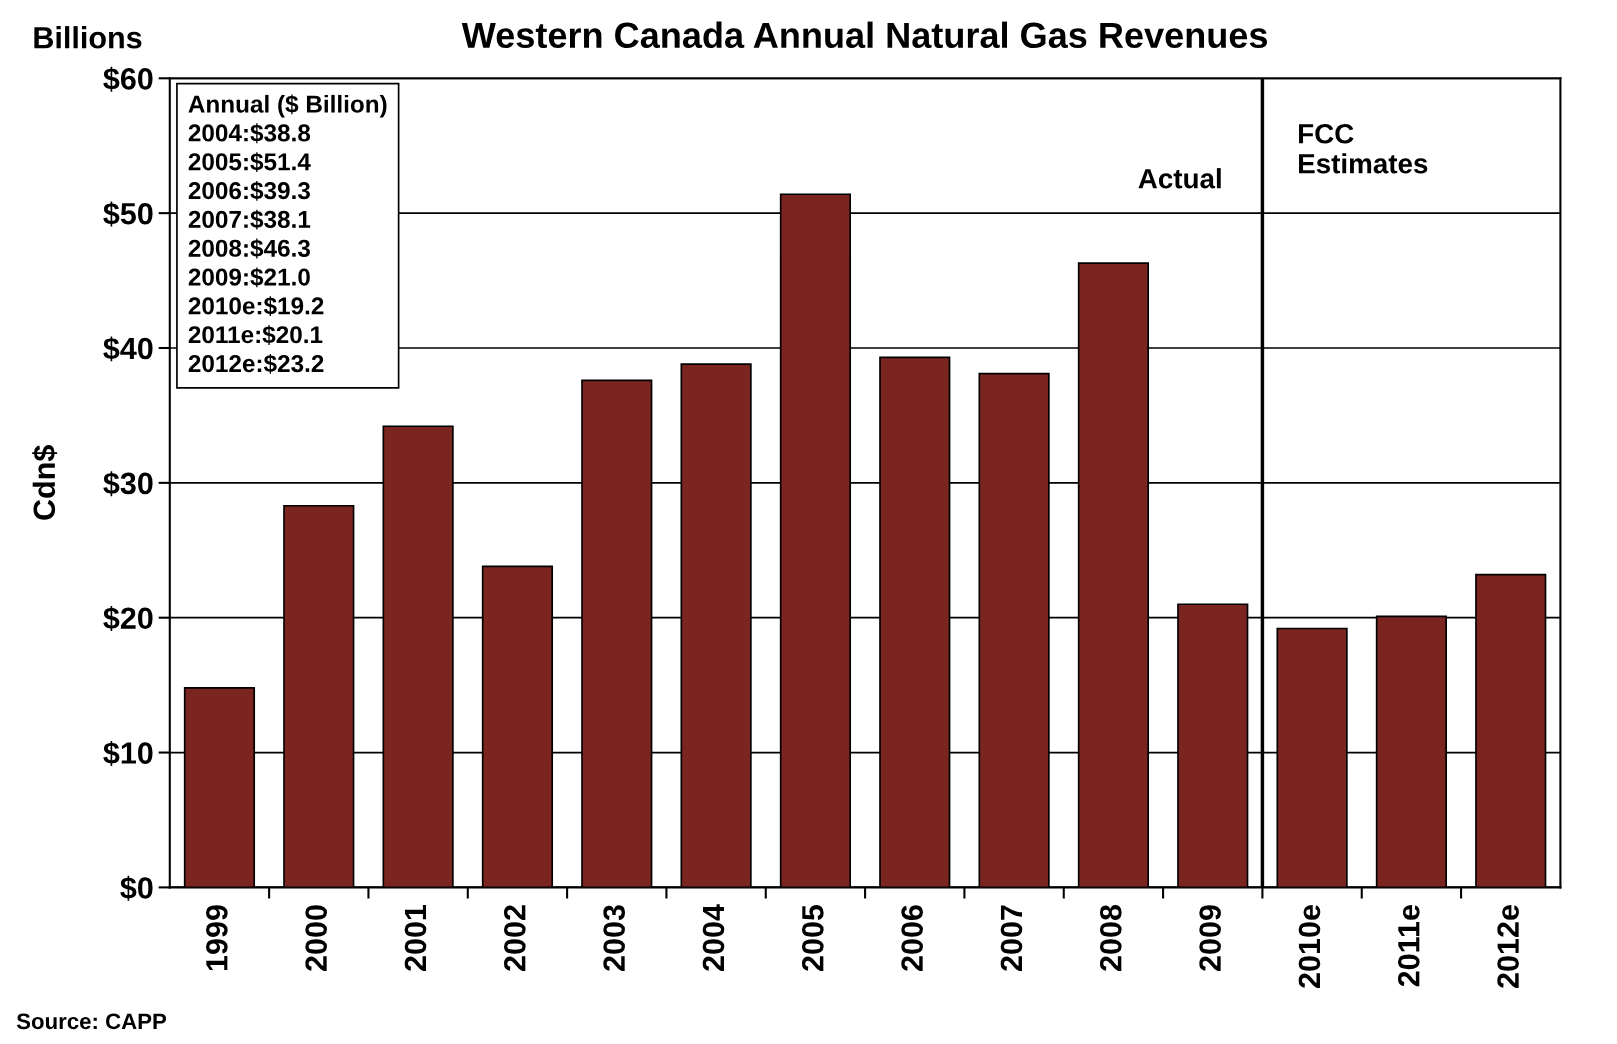  Describe the element at coordinates (136, 888) in the screenshot. I see `y-tick-label: $0` at that location.